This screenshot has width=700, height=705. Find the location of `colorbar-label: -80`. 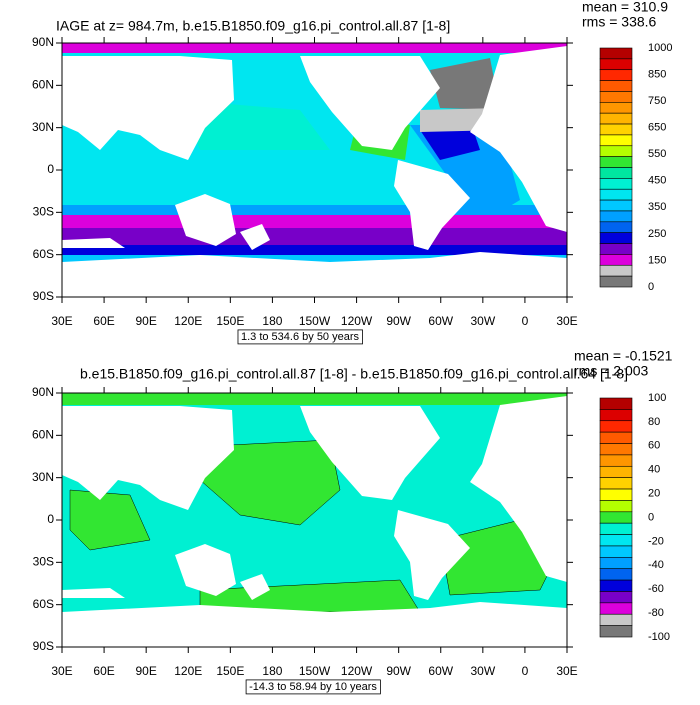

colorbar-label: -80 is located at coordinates (656, 613).